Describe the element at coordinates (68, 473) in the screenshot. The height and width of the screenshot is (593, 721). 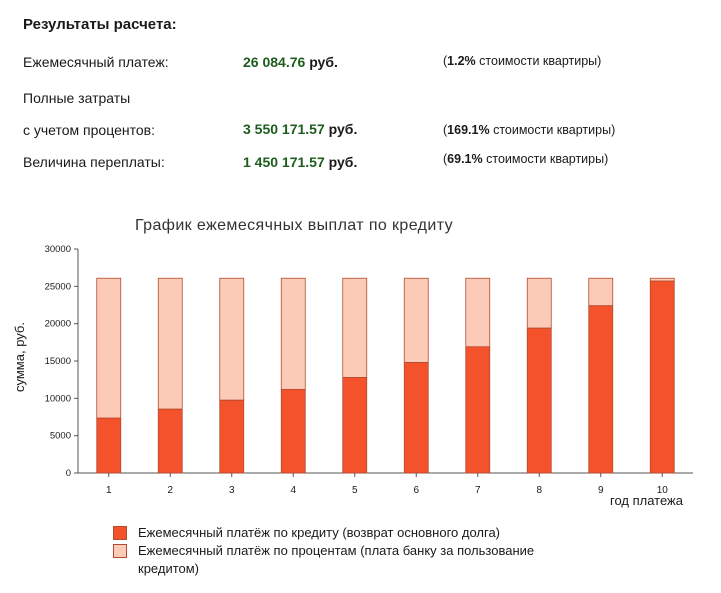
I see `y-tick-label: 0` at that location.